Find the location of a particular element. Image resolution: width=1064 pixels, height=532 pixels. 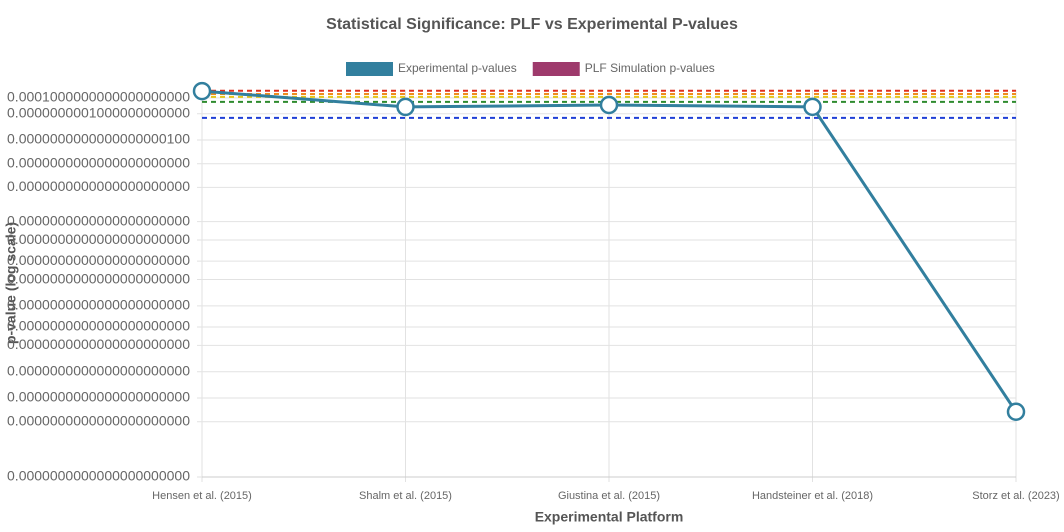

legend-label: Experimental p-values is located at coordinates (457, 68).